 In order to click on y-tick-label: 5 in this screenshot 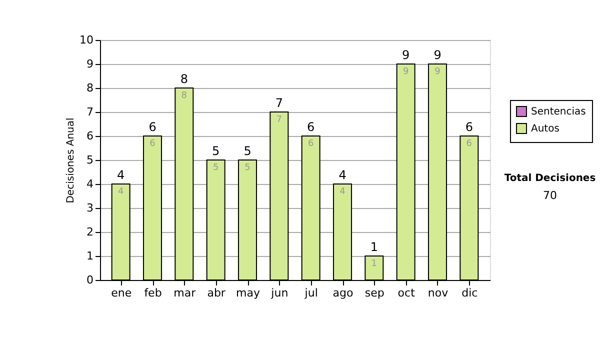, I will do `click(90, 160)`.